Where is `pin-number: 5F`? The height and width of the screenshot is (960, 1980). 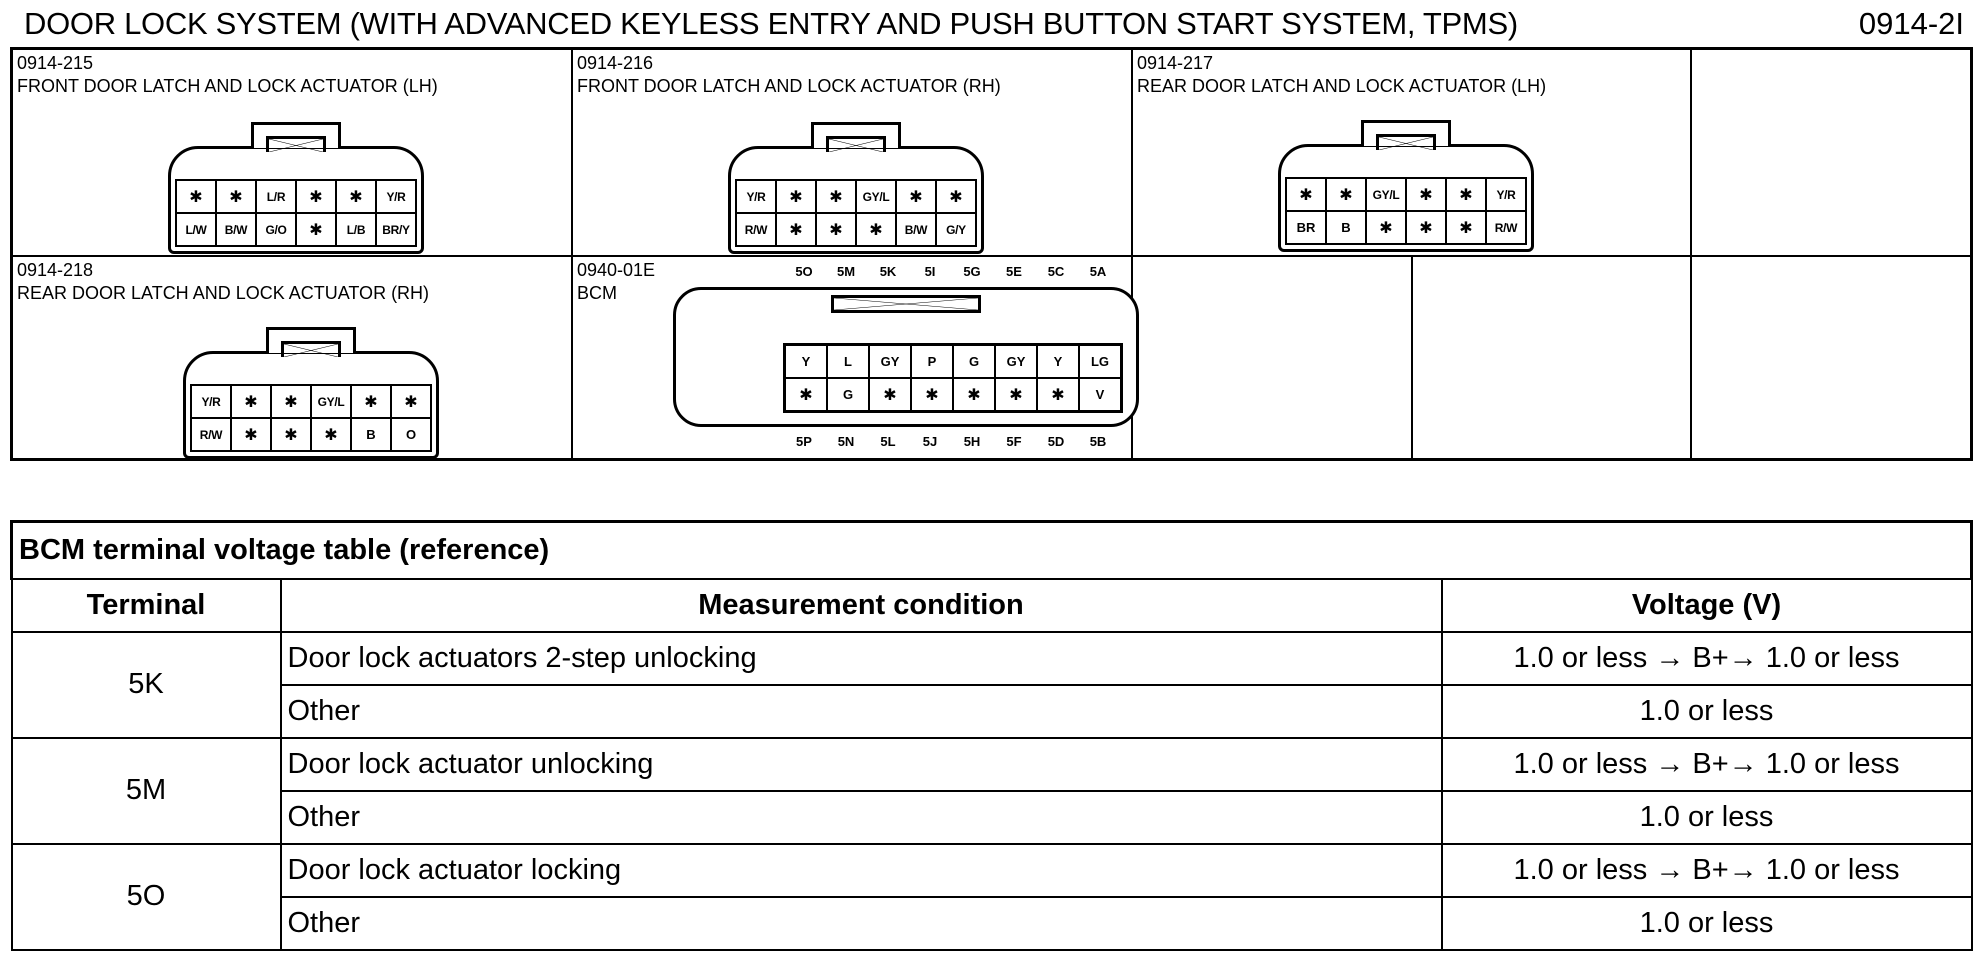
pin-number: 5F is located at coordinates (1014, 441).